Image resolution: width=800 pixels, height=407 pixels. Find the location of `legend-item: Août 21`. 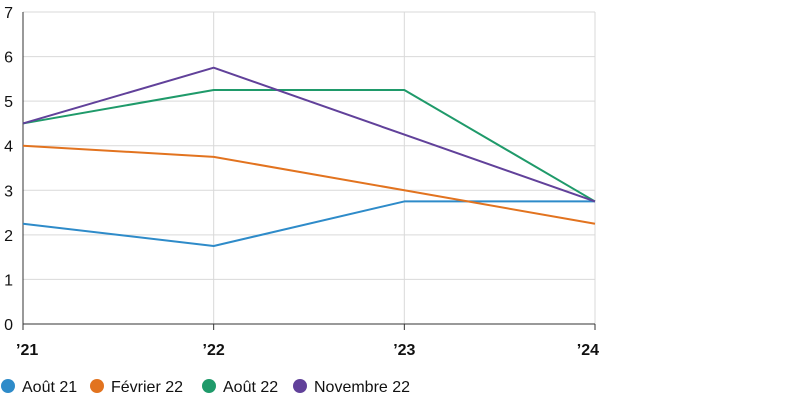

legend-item: Août 21 is located at coordinates (39, 387).